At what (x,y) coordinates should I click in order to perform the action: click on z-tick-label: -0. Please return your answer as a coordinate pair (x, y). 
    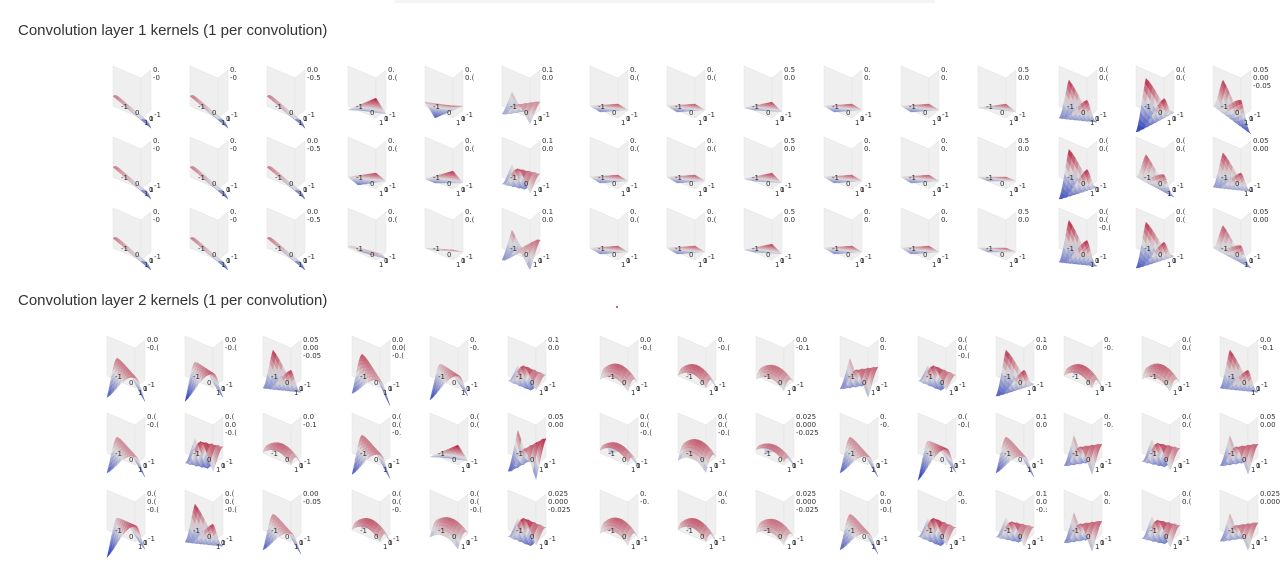
    Looking at the image, I should click on (233, 149).